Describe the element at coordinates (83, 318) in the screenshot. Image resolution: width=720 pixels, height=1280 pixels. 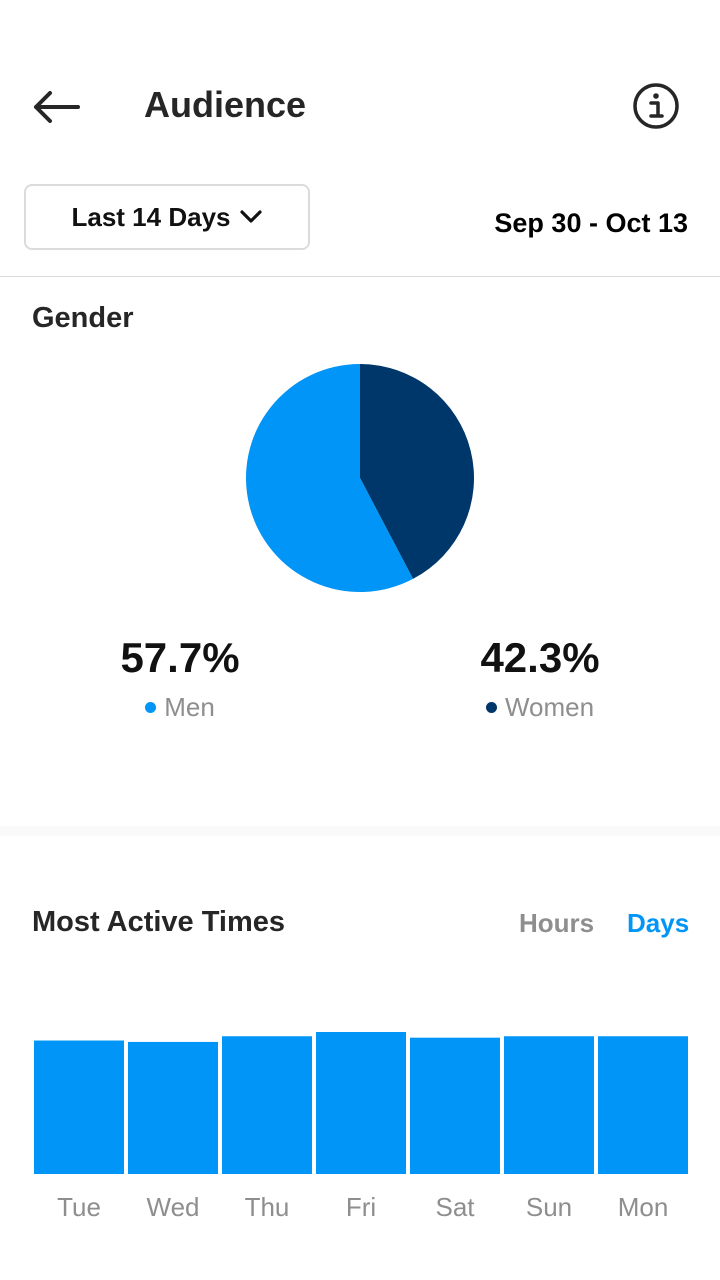
I see `gender-section-title: Gender` at that location.